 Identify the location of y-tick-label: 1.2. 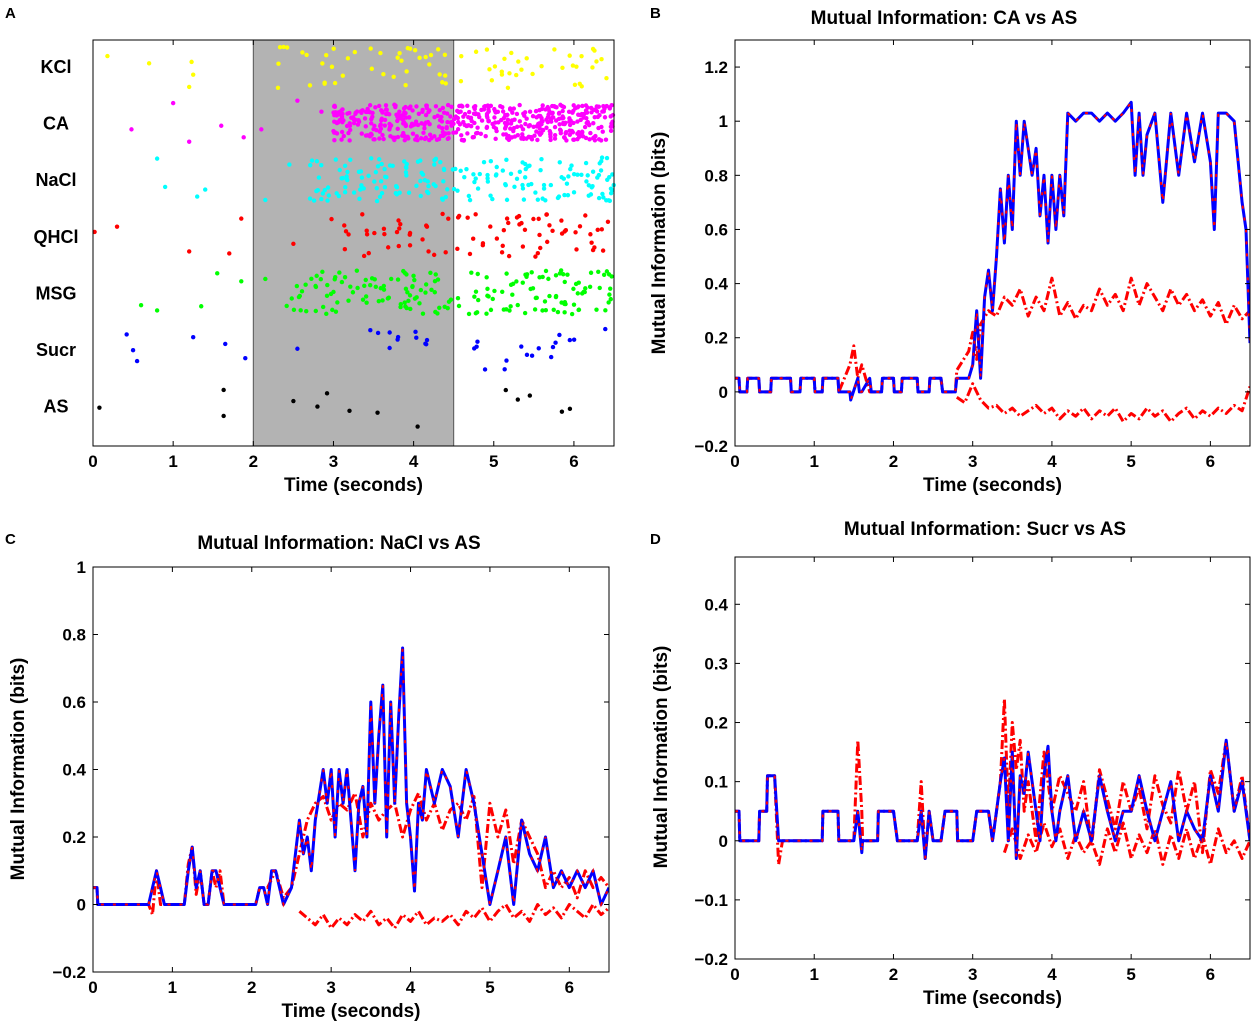
(716, 67).